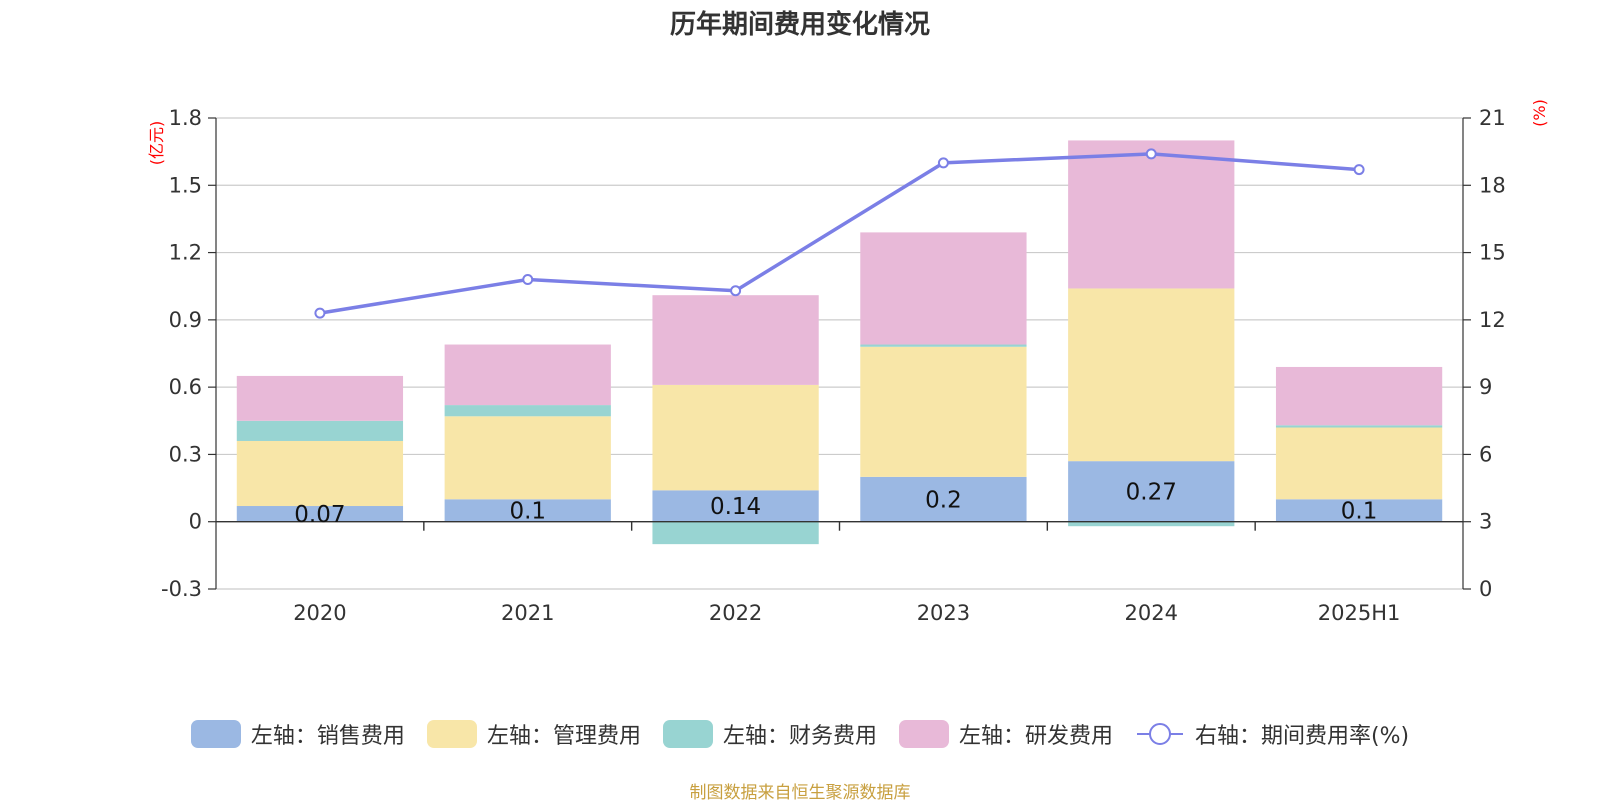 This screenshot has width=1600, height=803. I want to click on left-tick-label: 1.8, so click(185, 118).